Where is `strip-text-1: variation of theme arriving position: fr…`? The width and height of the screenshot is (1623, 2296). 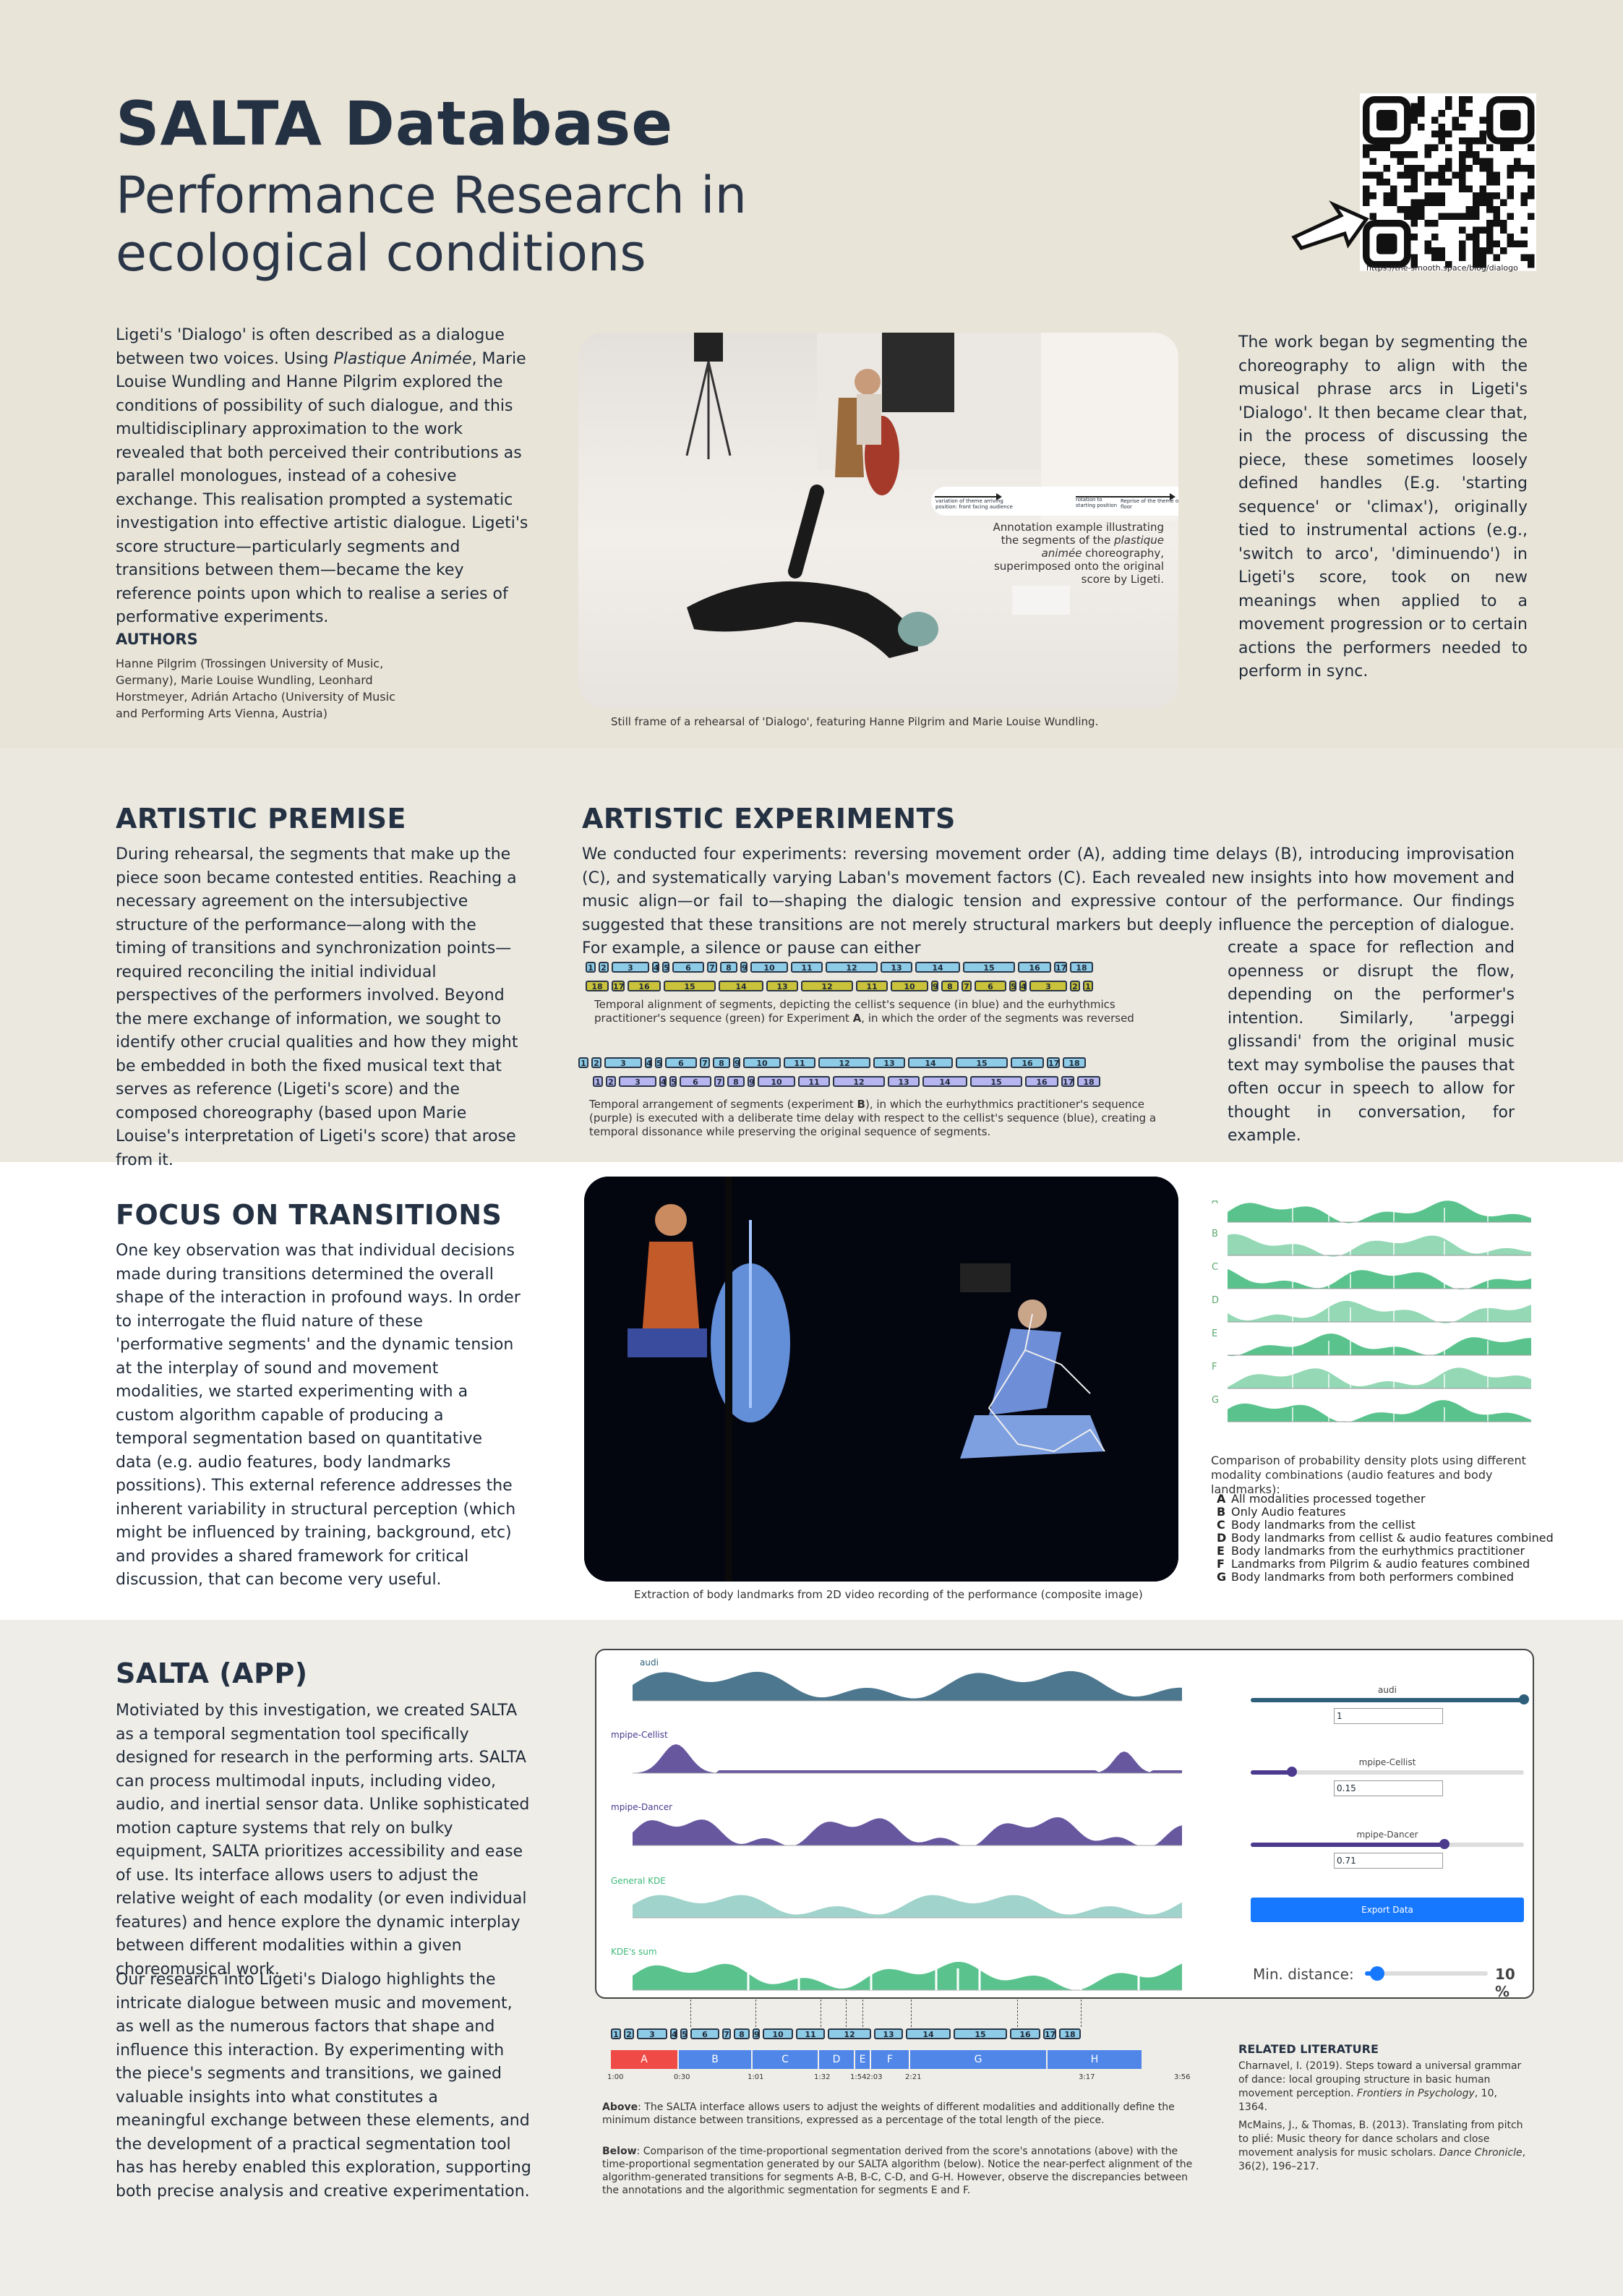
strip-text-1: variation of theme arriving position: fr… is located at coordinates (974, 504).